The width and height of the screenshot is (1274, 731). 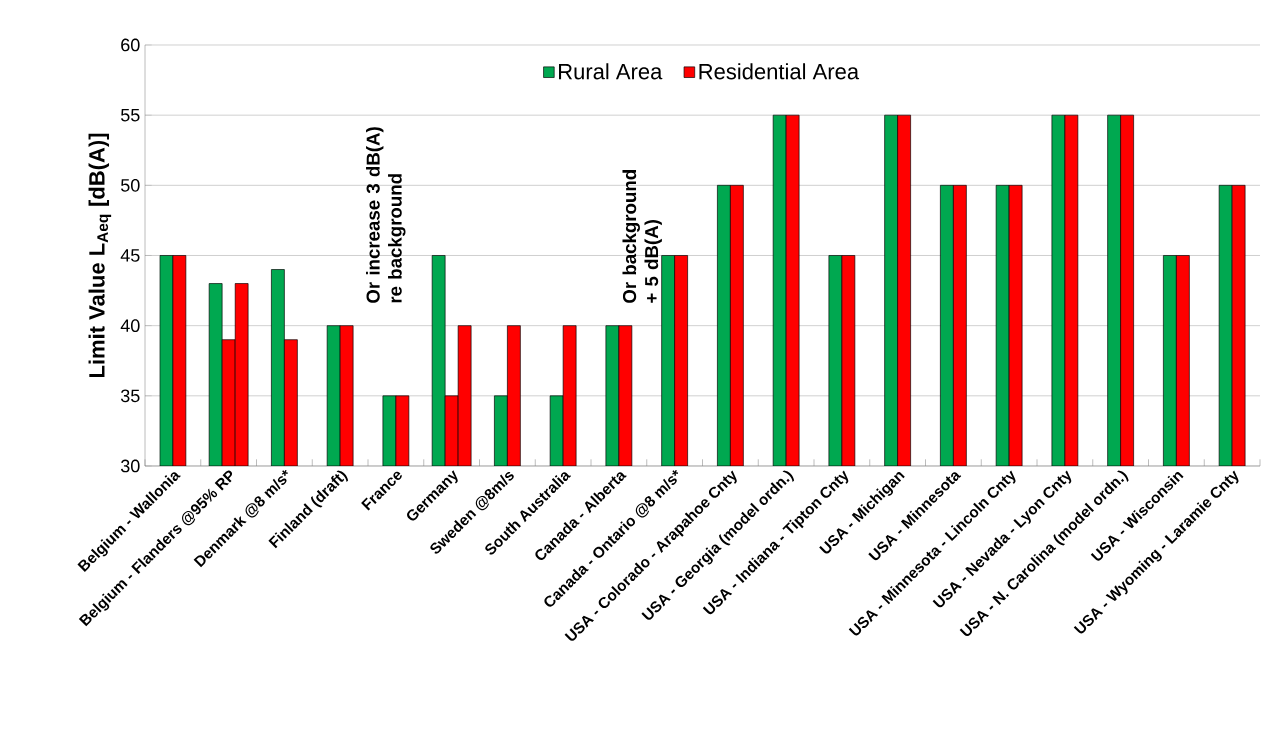 I want to click on y-tick-label: 40, so click(x=130, y=326).